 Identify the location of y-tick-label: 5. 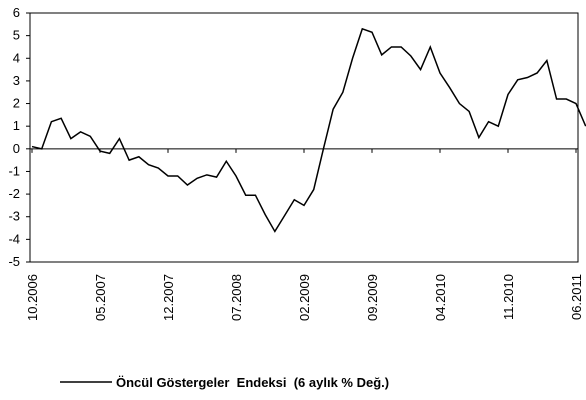
(16, 35).